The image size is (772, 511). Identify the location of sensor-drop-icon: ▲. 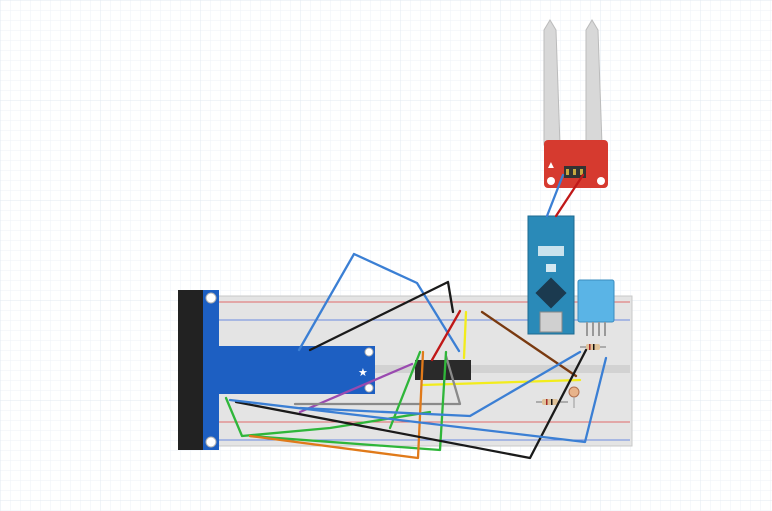
(551, 165).